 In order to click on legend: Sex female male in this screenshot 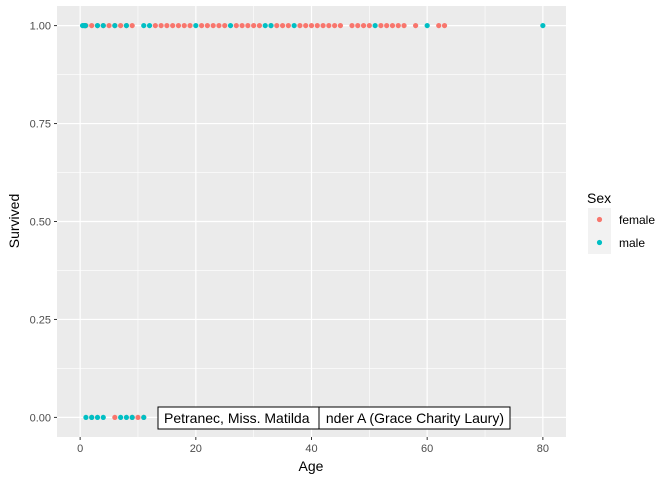, I will do `click(621, 222)`.